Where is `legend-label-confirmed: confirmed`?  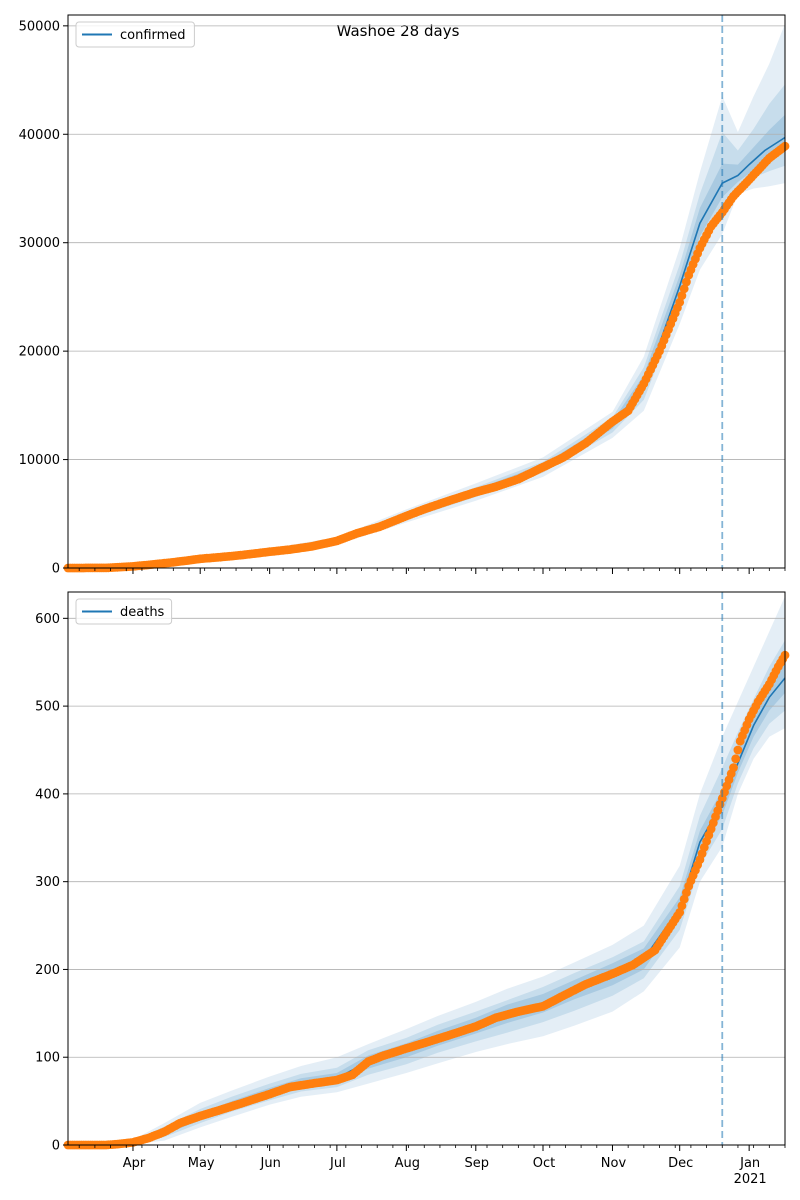
legend-label-confirmed: confirmed is located at coordinates (153, 35).